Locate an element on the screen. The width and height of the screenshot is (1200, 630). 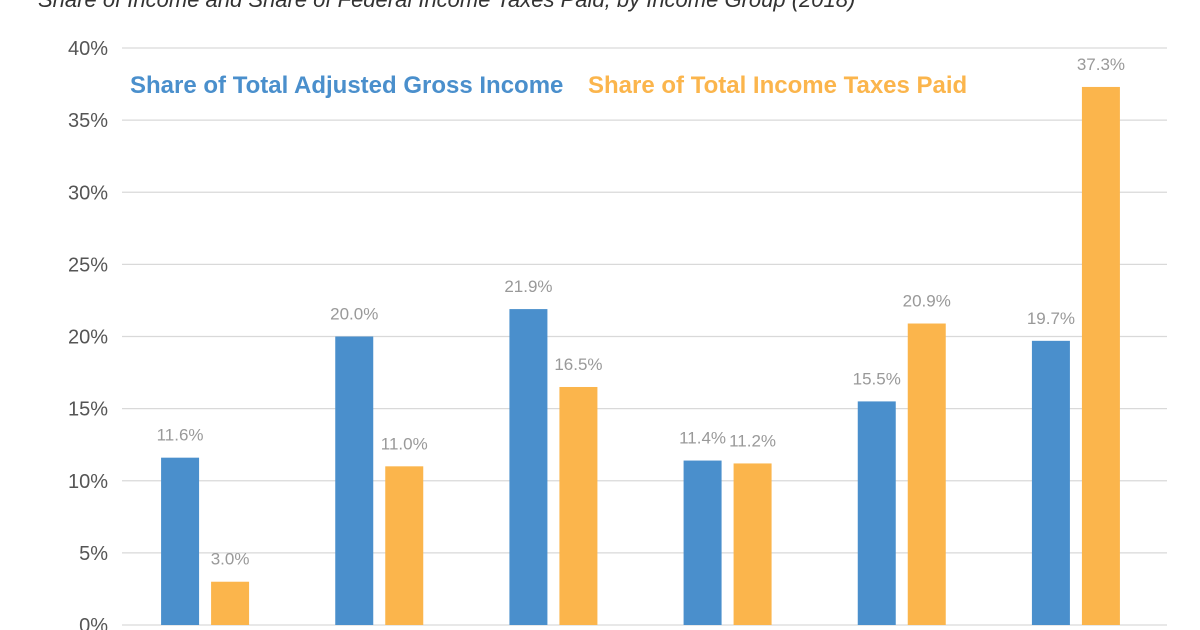
y-tick-label: 40% is located at coordinates (88, 49).